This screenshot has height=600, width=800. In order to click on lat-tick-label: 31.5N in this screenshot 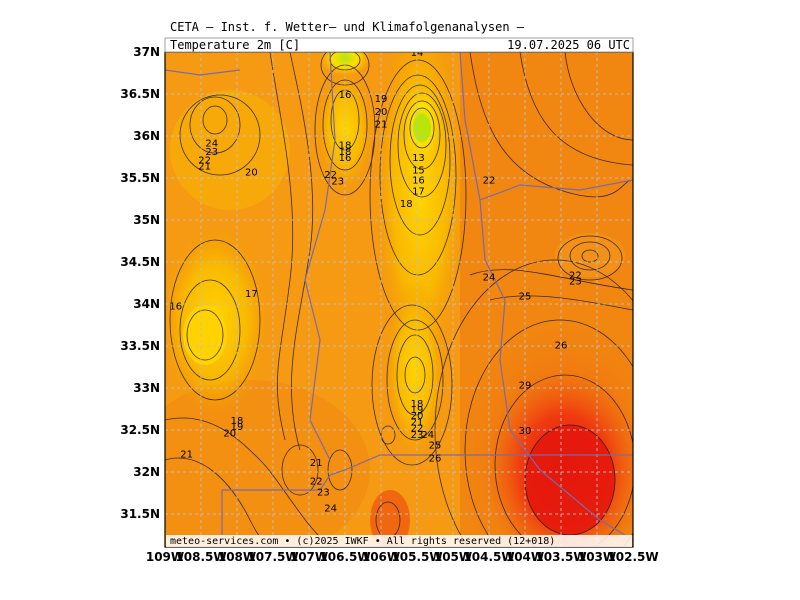, I will do `click(140, 514)`.